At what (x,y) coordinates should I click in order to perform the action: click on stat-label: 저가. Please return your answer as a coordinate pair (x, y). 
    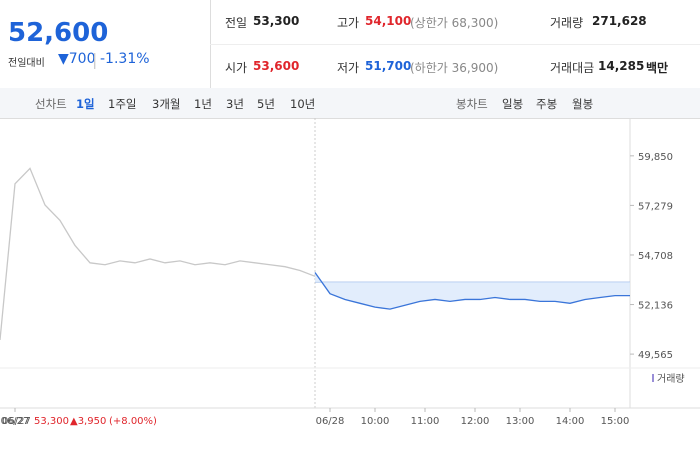
    Looking at the image, I should click on (348, 68).